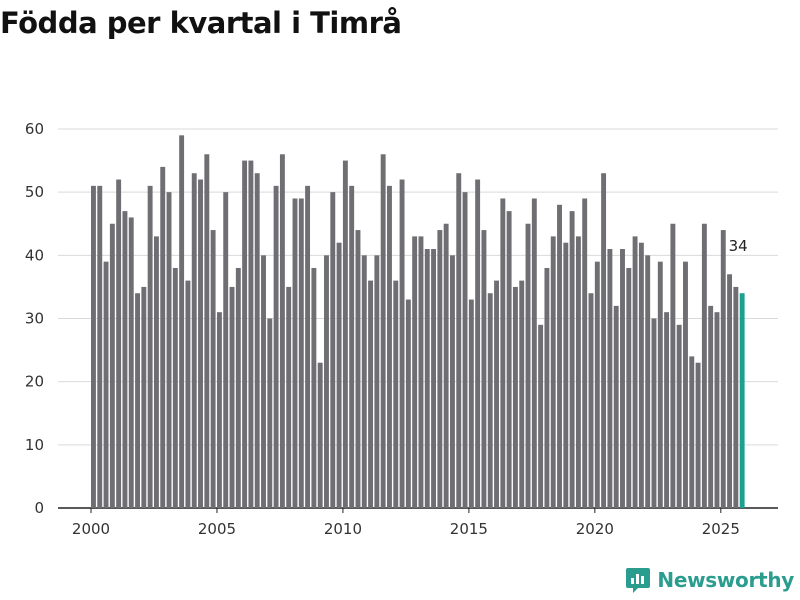 This screenshot has width=800, height=600. What do you see at coordinates (742, 400) in the screenshot?
I see `bar-highlight` at bounding box center [742, 400].